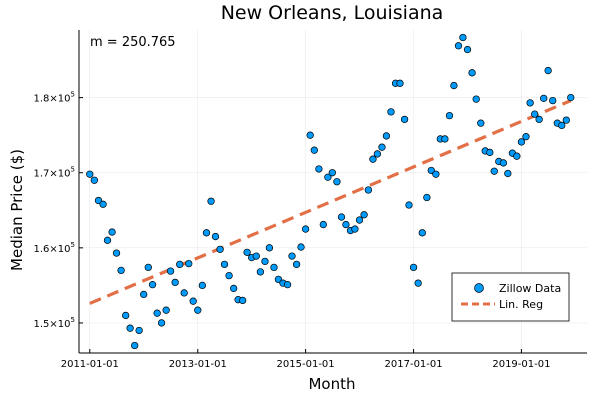  Describe the element at coordinates (133, 42) in the screenshot. I see `slope-annotation: m = 250.765` at that location.